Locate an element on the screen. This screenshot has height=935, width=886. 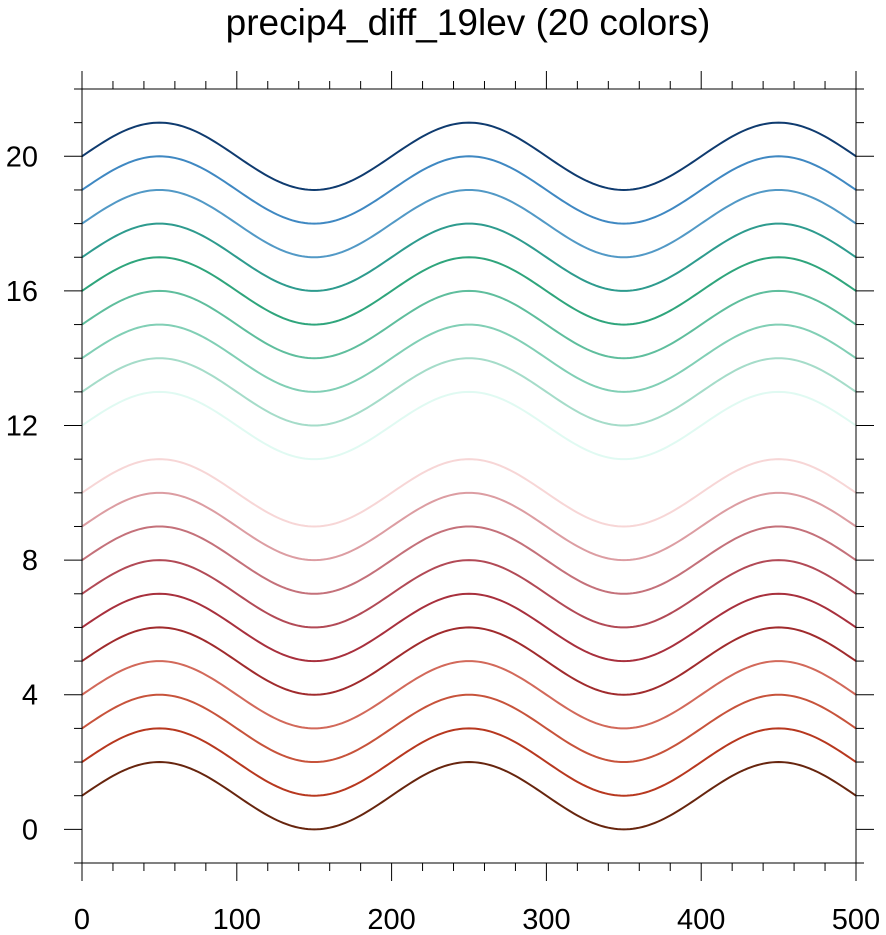
x-tick-label: 500 is located at coordinates (856, 919).